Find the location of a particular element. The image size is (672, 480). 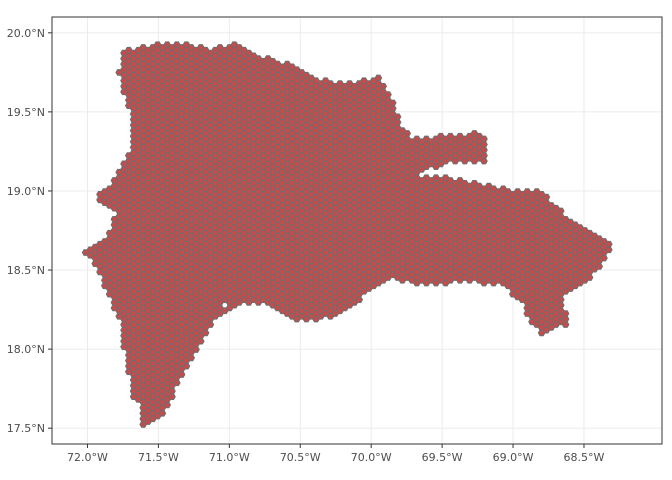

x-tick-label: 69.0°W is located at coordinates (513, 457).